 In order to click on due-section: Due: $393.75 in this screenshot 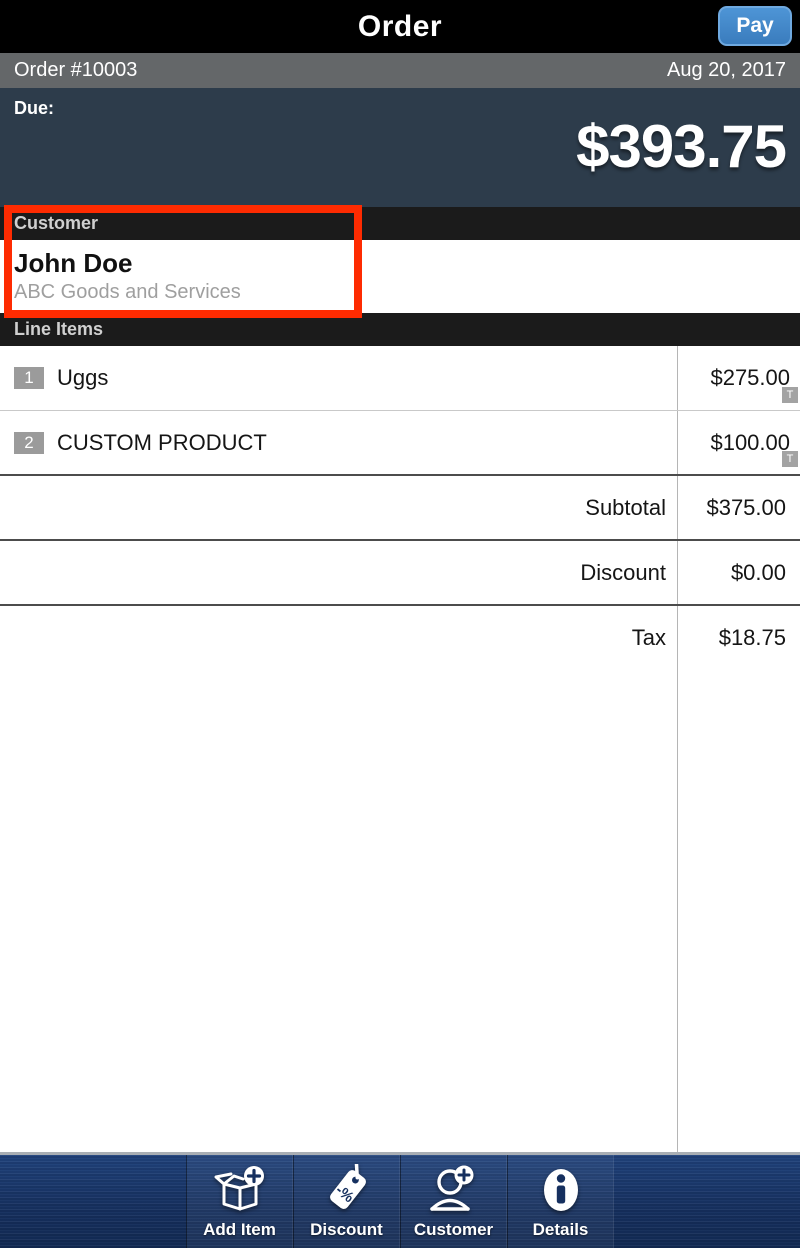, I will do `click(400, 147)`.